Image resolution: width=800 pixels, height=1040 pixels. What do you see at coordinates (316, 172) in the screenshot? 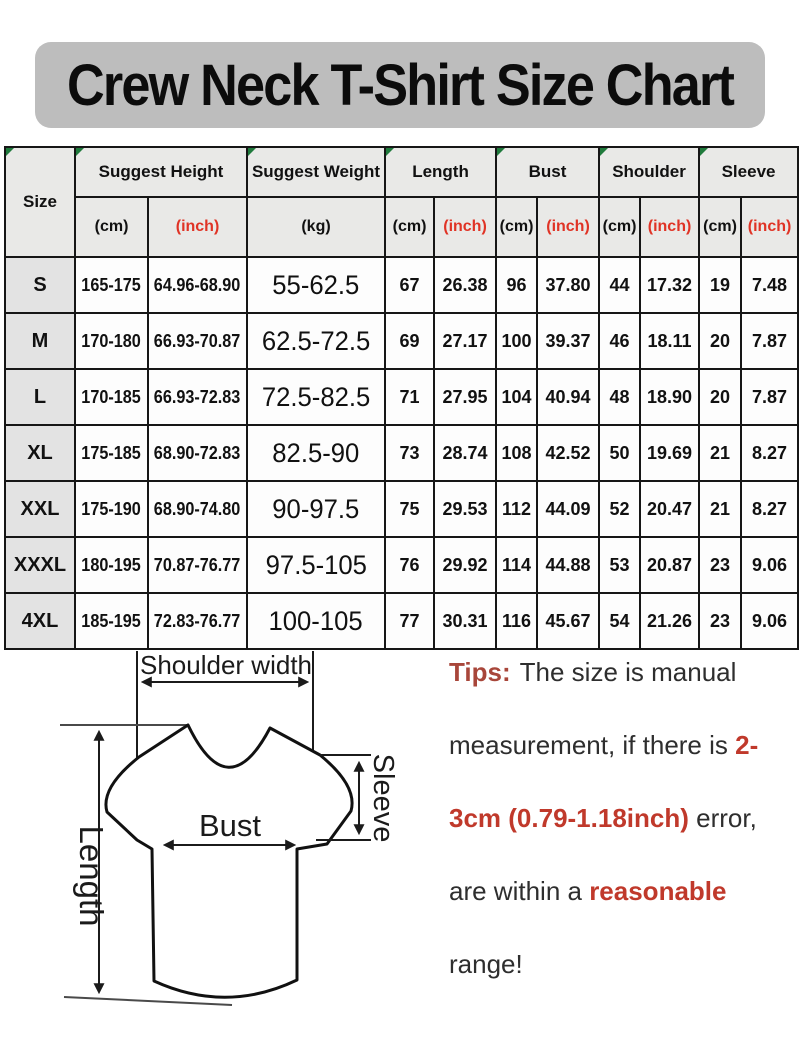
I see `col-header-suggest-weight: Suggest Weight` at bounding box center [316, 172].